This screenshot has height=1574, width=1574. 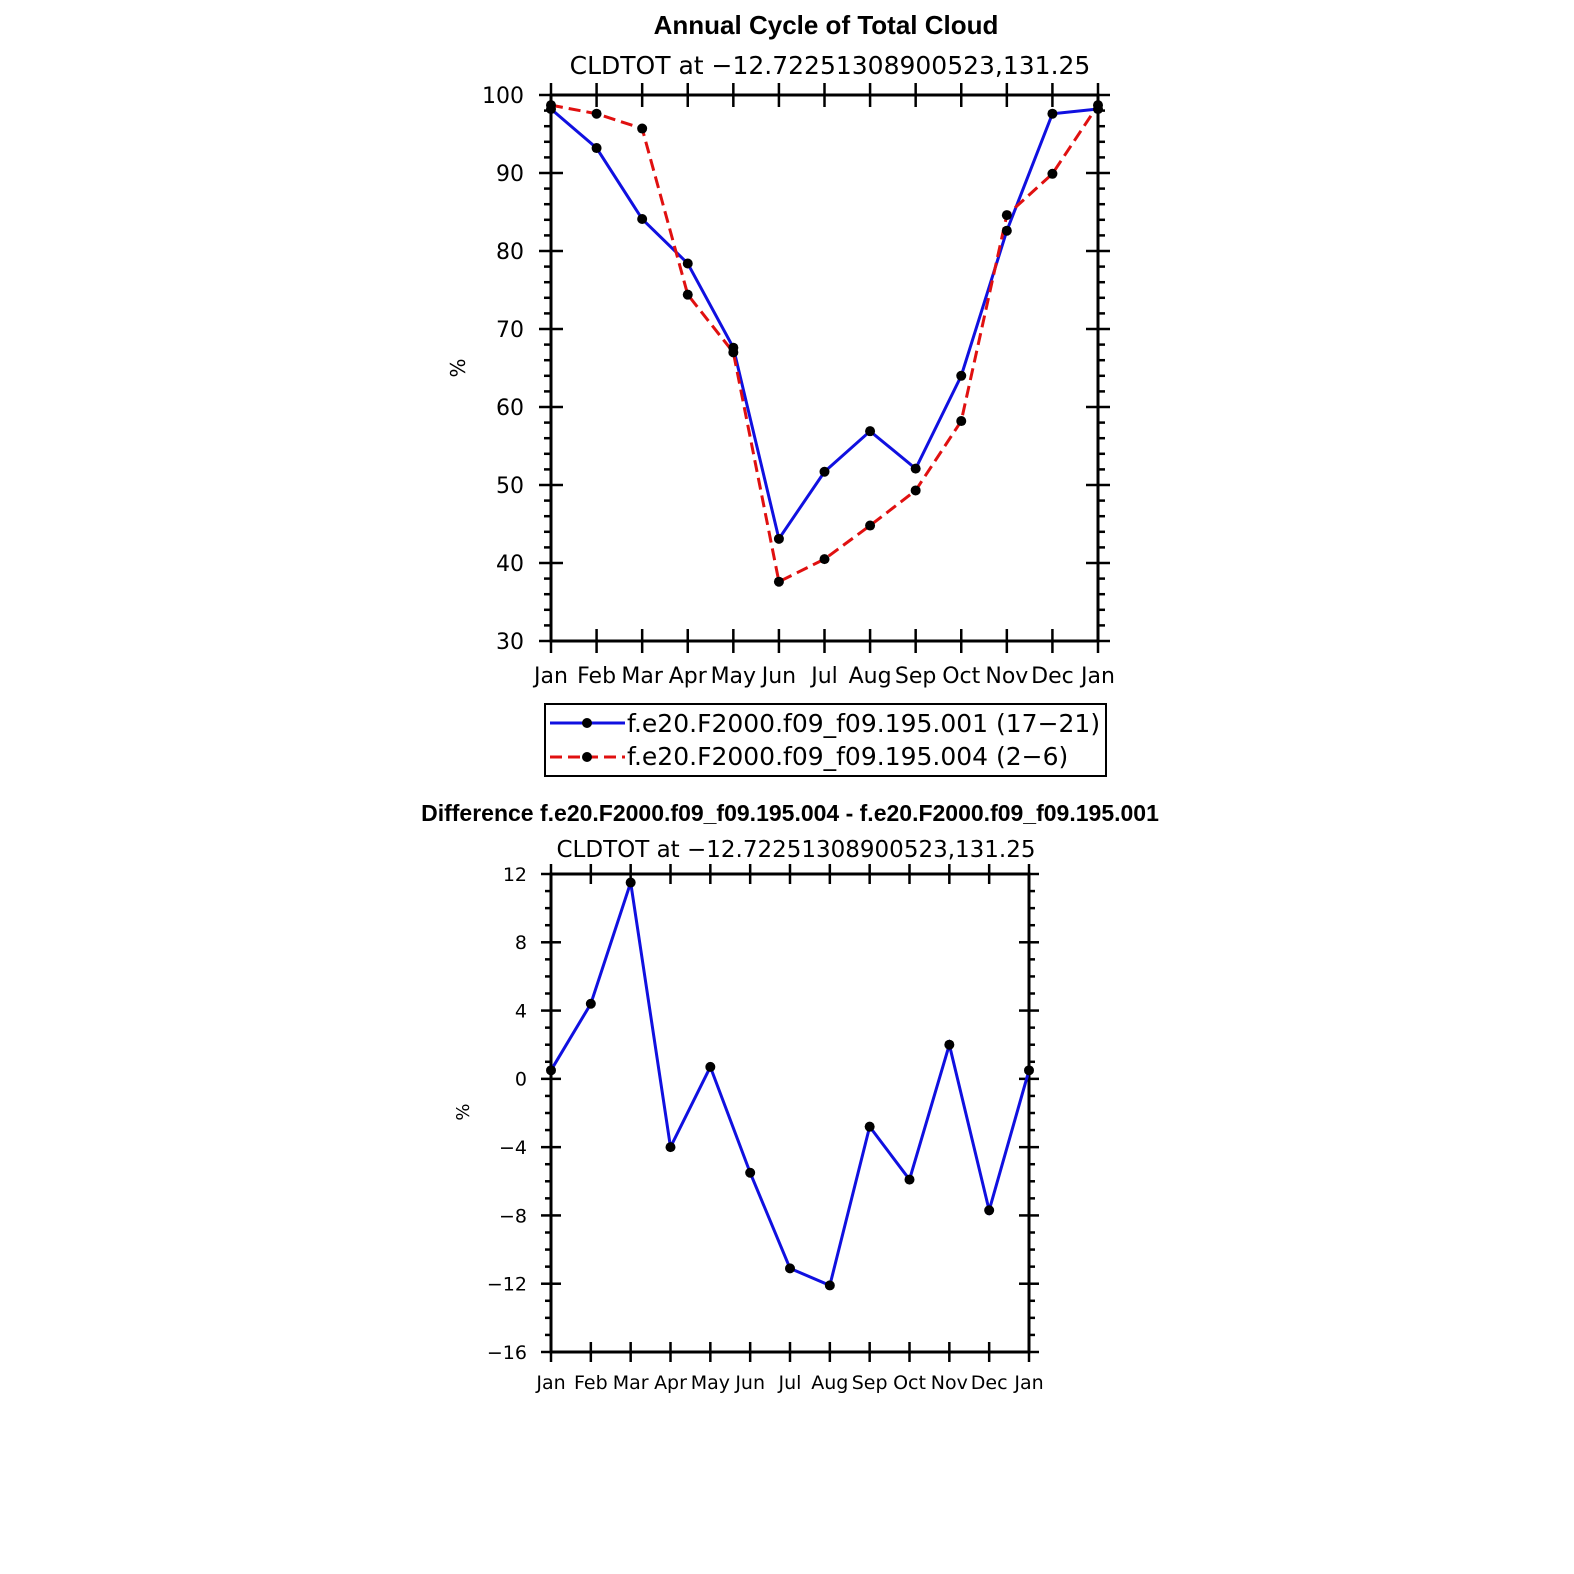 I want to click on plot-frame, so click(x=790, y=1113).